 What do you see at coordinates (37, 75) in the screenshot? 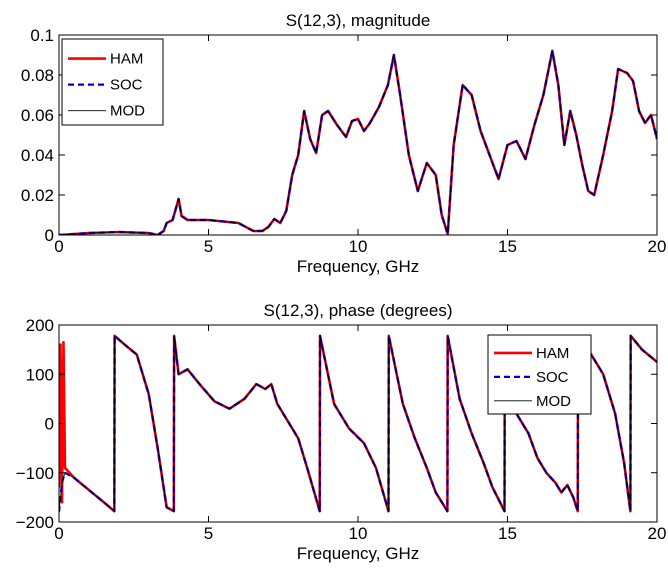
I see `y-tick-label: 0.08` at bounding box center [37, 75].